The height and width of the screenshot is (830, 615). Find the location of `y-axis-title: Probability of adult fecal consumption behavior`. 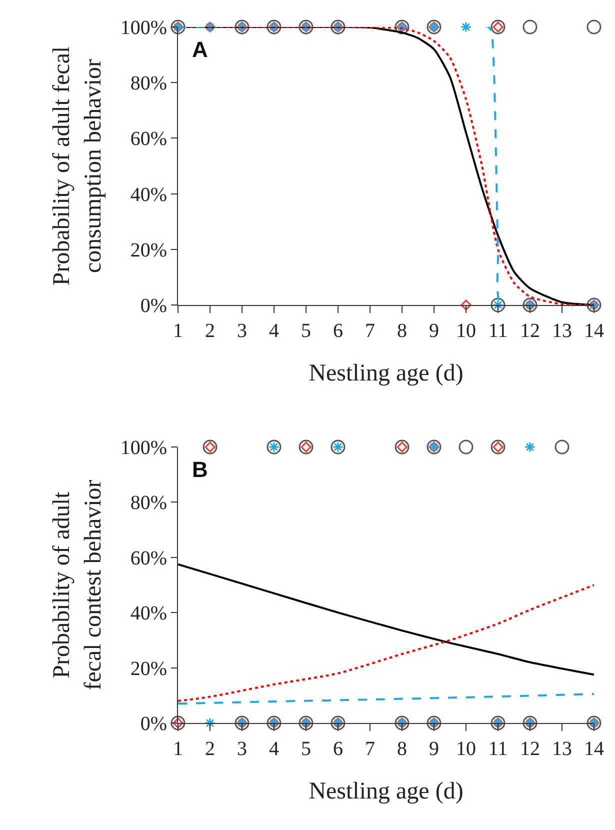

y-axis-title: Probability of adult fecal consumption behavior is located at coordinates (77, 166).